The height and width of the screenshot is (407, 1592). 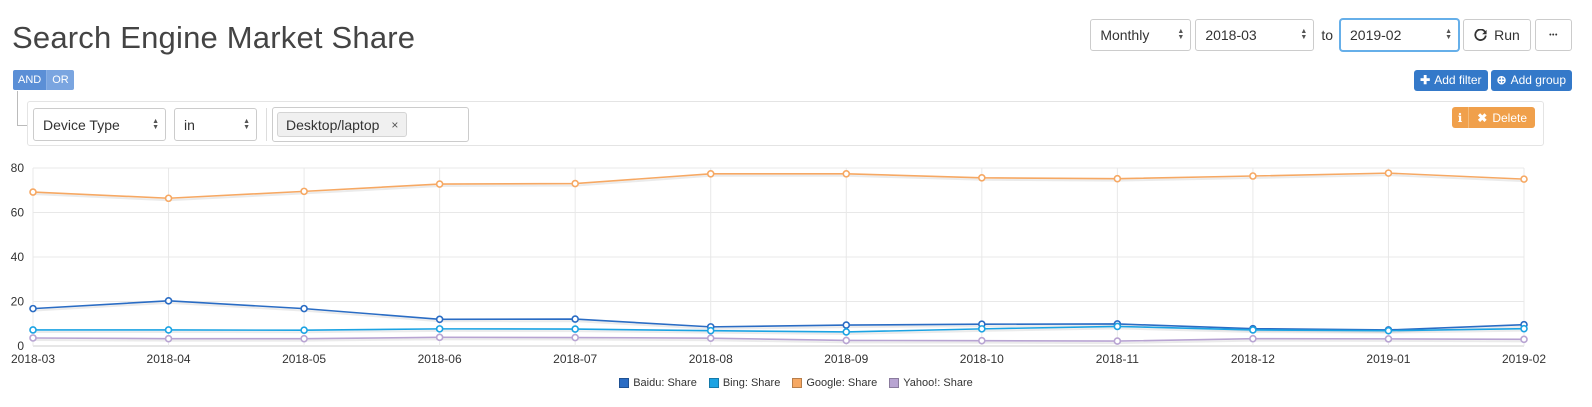 I want to click on remove-tag-icon: ×, so click(x=395, y=124).